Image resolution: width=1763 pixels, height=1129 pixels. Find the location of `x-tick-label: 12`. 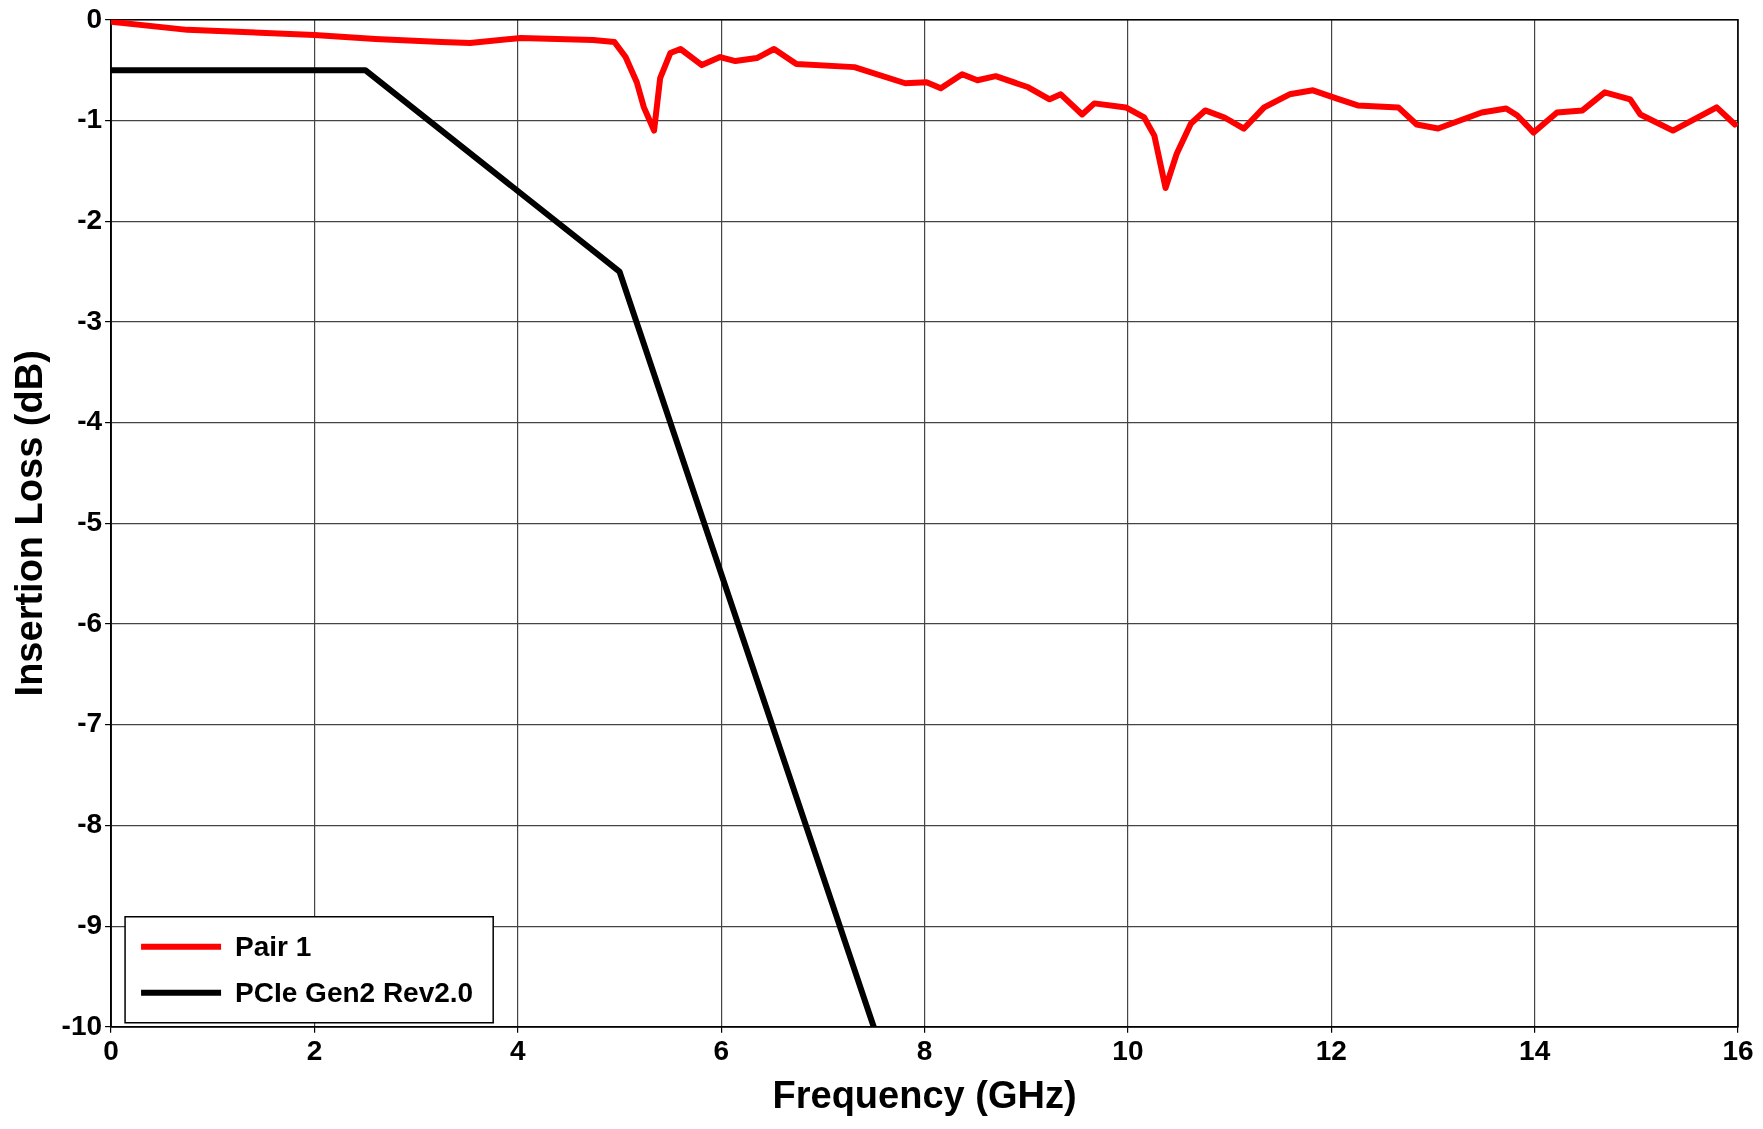

x-tick-label: 12 is located at coordinates (1331, 1051).